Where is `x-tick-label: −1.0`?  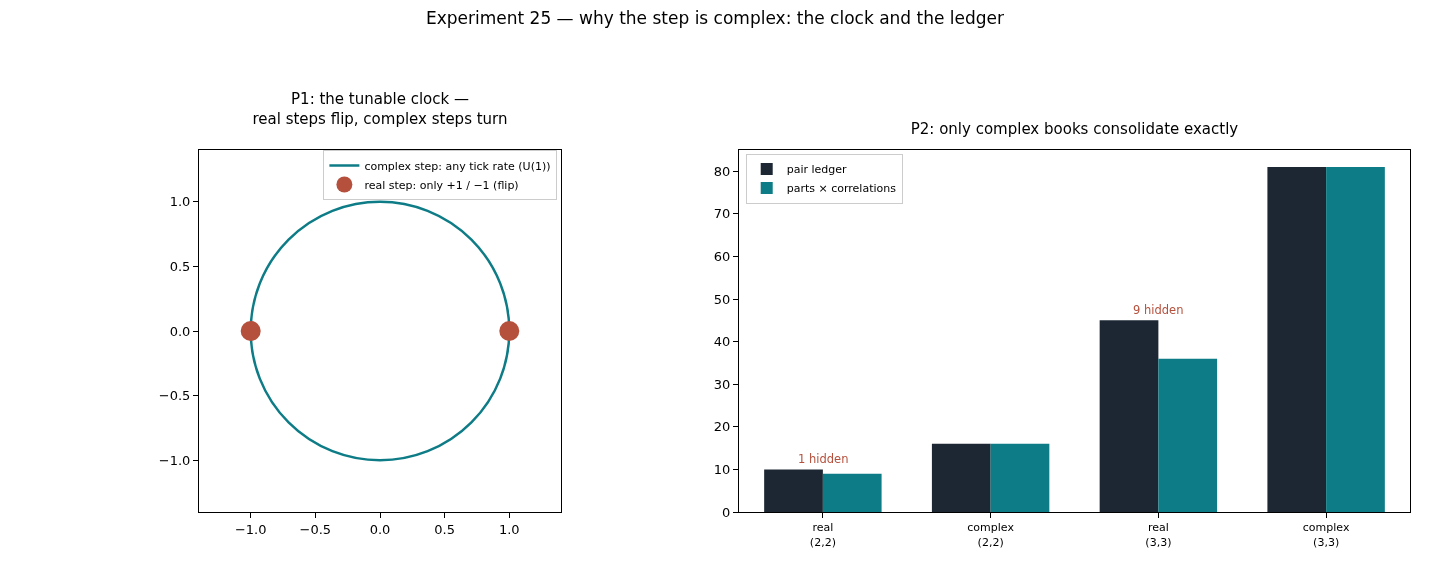
x-tick-label: −1.0 is located at coordinates (250, 529).